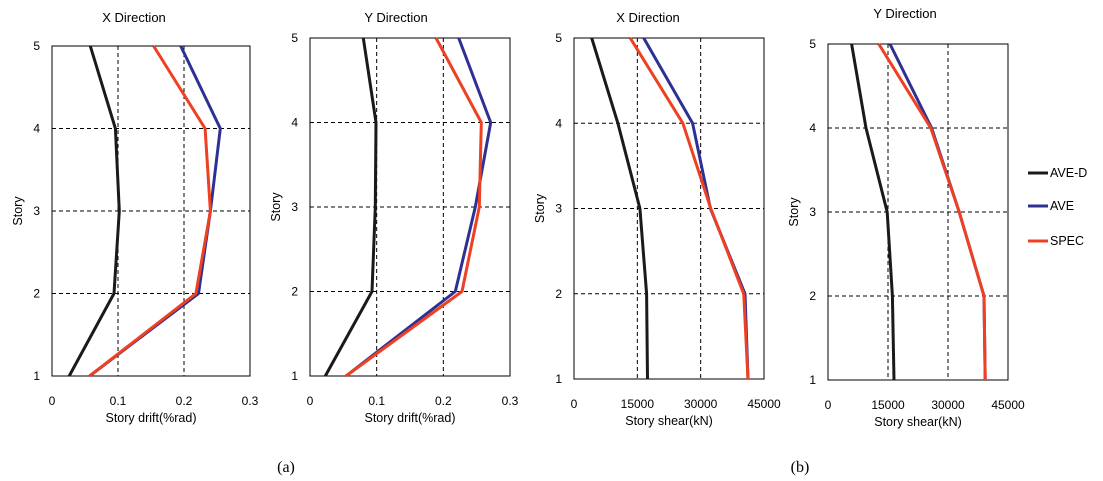 The height and width of the screenshot is (481, 1103). I want to click on legend-item-spec: SPEC, so click(1056, 241).